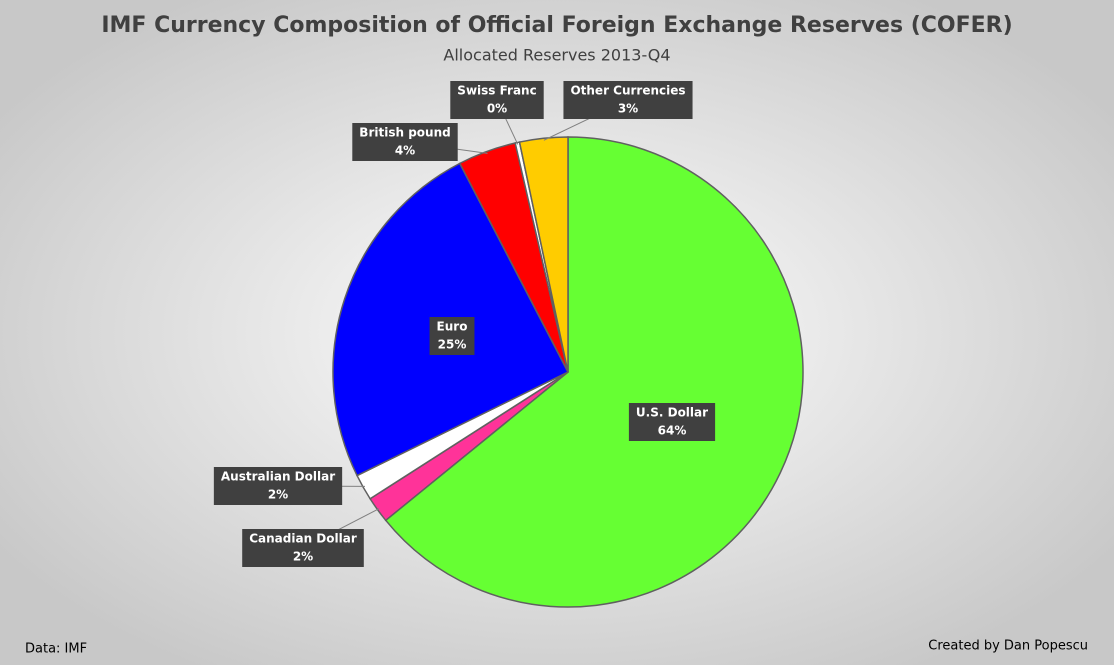 This screenshot has width=1114, height=665. What do you see at coordinates (1008, 646) in the screenshot?
I see `credit: Created by Dan Popescu` at bounding box center [1008, 646].